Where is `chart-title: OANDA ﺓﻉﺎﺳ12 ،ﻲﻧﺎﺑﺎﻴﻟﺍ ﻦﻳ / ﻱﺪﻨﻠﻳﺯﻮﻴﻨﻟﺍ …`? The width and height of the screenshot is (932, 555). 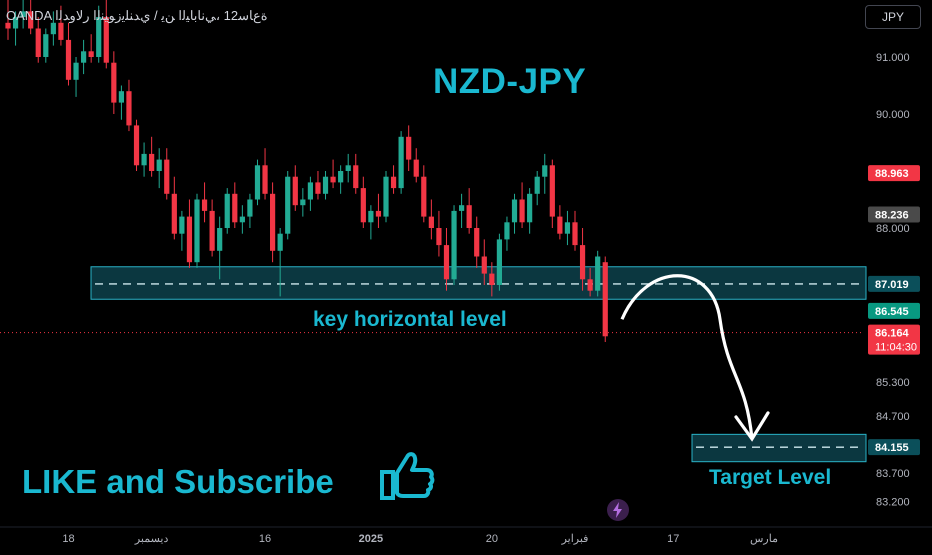 chart-title: OANDA ﺓﻉﺎﺳ12 ،ﻲﻧﺎﺑﺎﻴﻟﺍ ﻦﻳ / ﻱﺪﻨﻠﻳﺯﻮﻴﻨﻟﺍ … is located at coordinates (137, 16).